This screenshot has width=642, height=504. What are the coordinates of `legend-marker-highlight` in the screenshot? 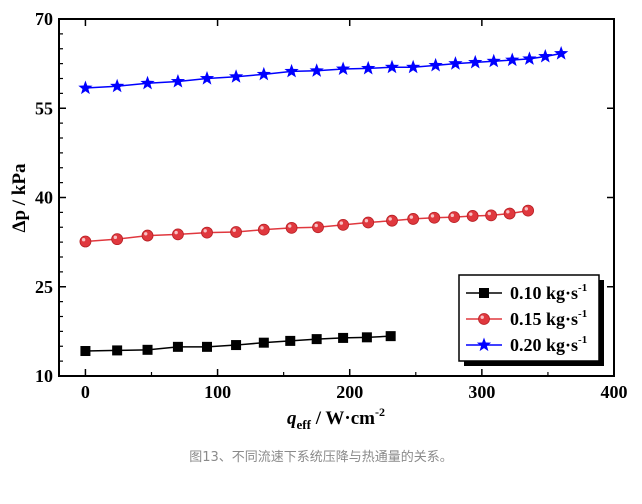 It's located at (482, 317).